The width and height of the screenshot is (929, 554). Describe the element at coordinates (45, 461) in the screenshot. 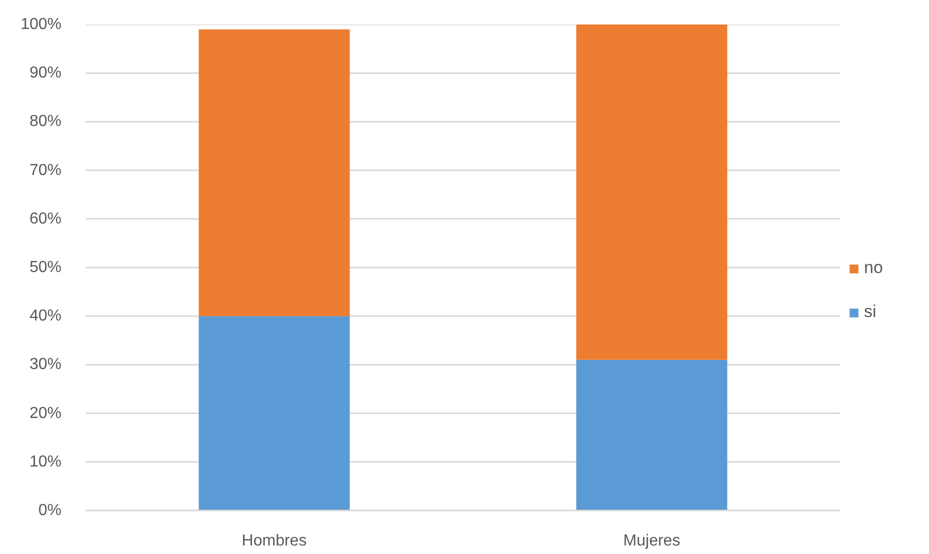

I see `y-tick-label: 10%` at that location.